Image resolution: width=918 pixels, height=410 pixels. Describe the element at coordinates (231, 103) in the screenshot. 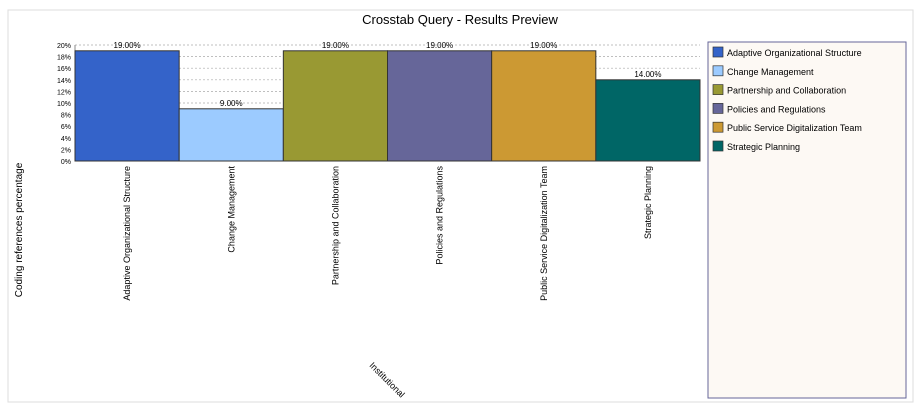

I see `data-label: 9.00%` at that location.